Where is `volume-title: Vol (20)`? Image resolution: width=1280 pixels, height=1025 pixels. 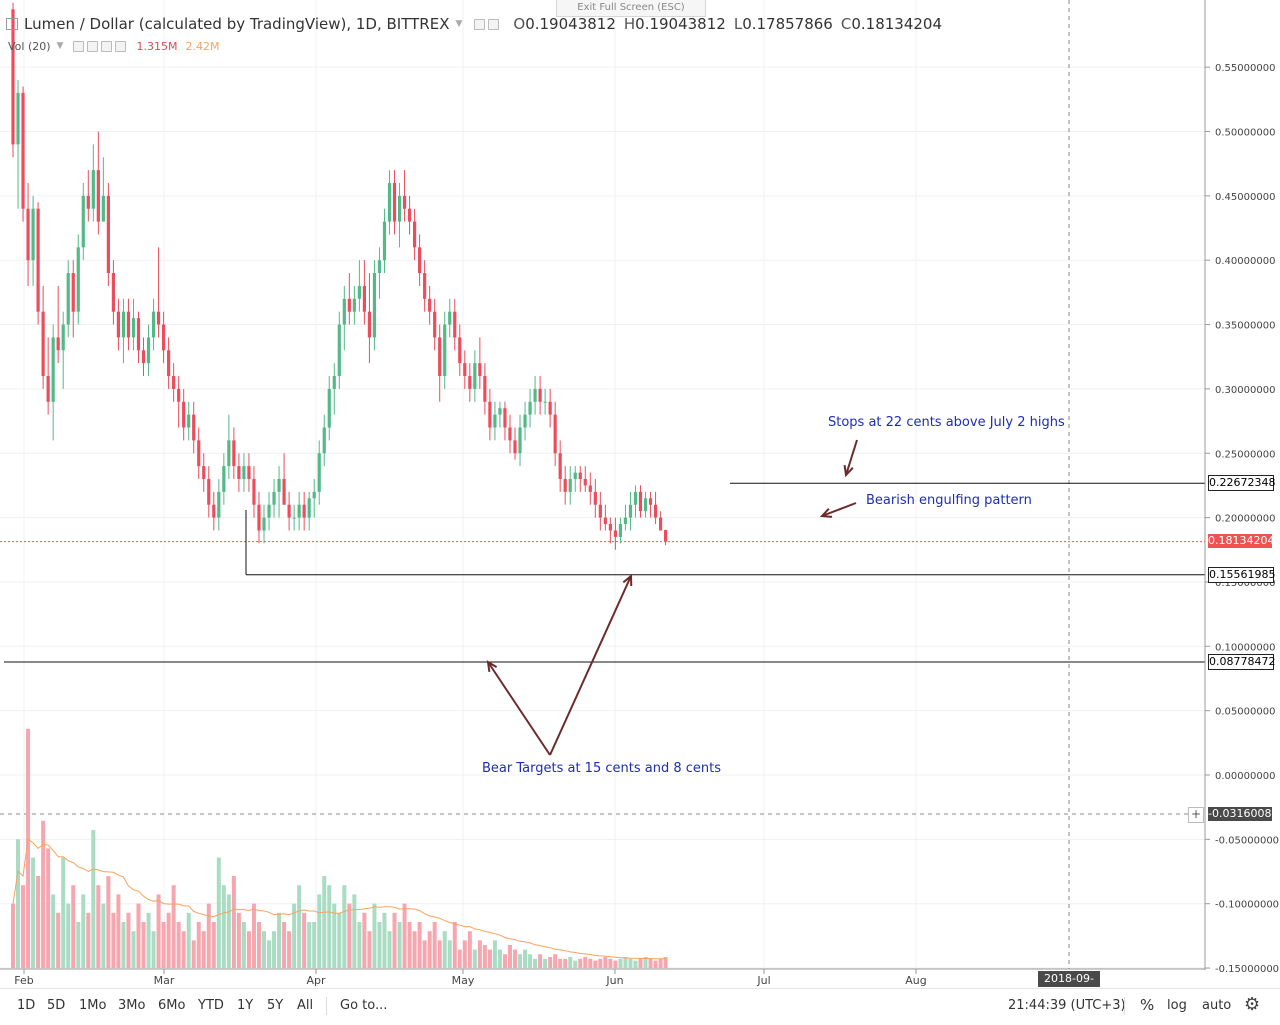
volume-title: Vol (20) is located at coordinates (29, 46).